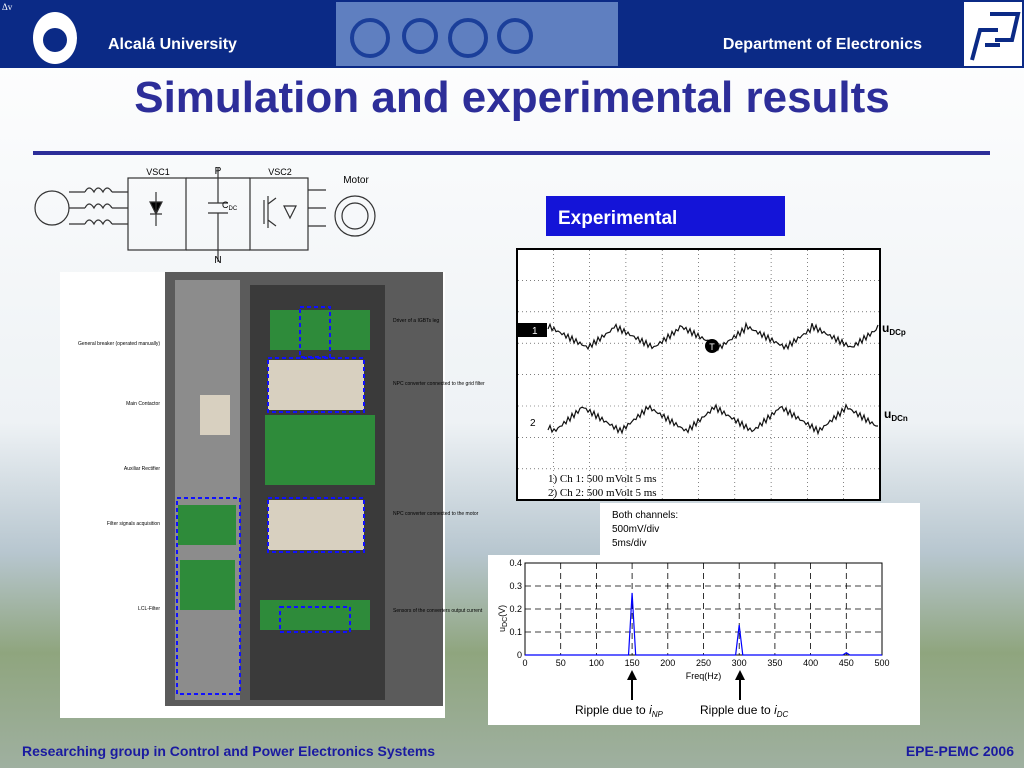 The height and width of the screenshot is (773, 1024). Describe the element at coordinates (810, 663) in the screenshot. I see `x-tick-label: 400` at that location.